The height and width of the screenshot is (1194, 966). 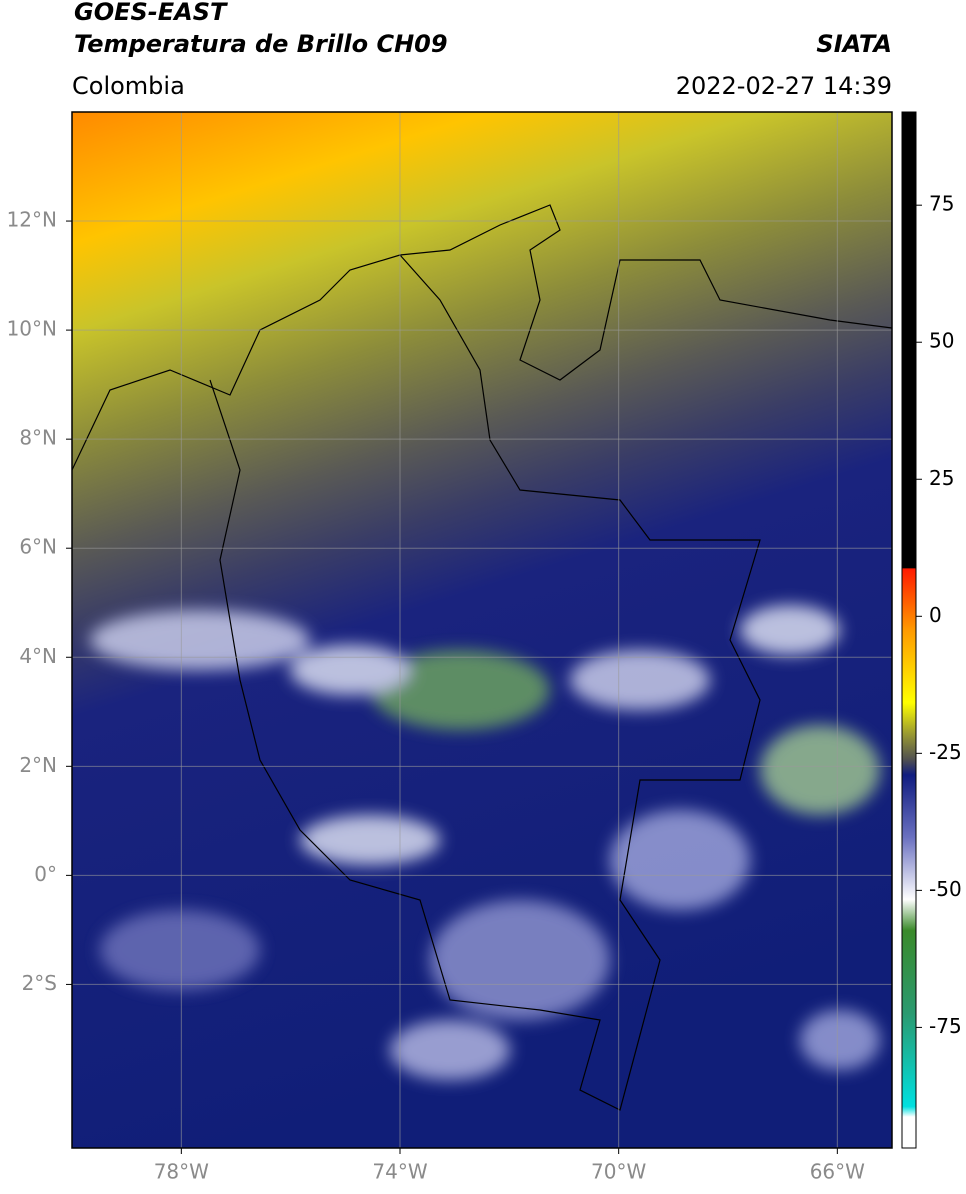 I want to click on x-tick-label: 78°W, so click(x=181, y=1172).